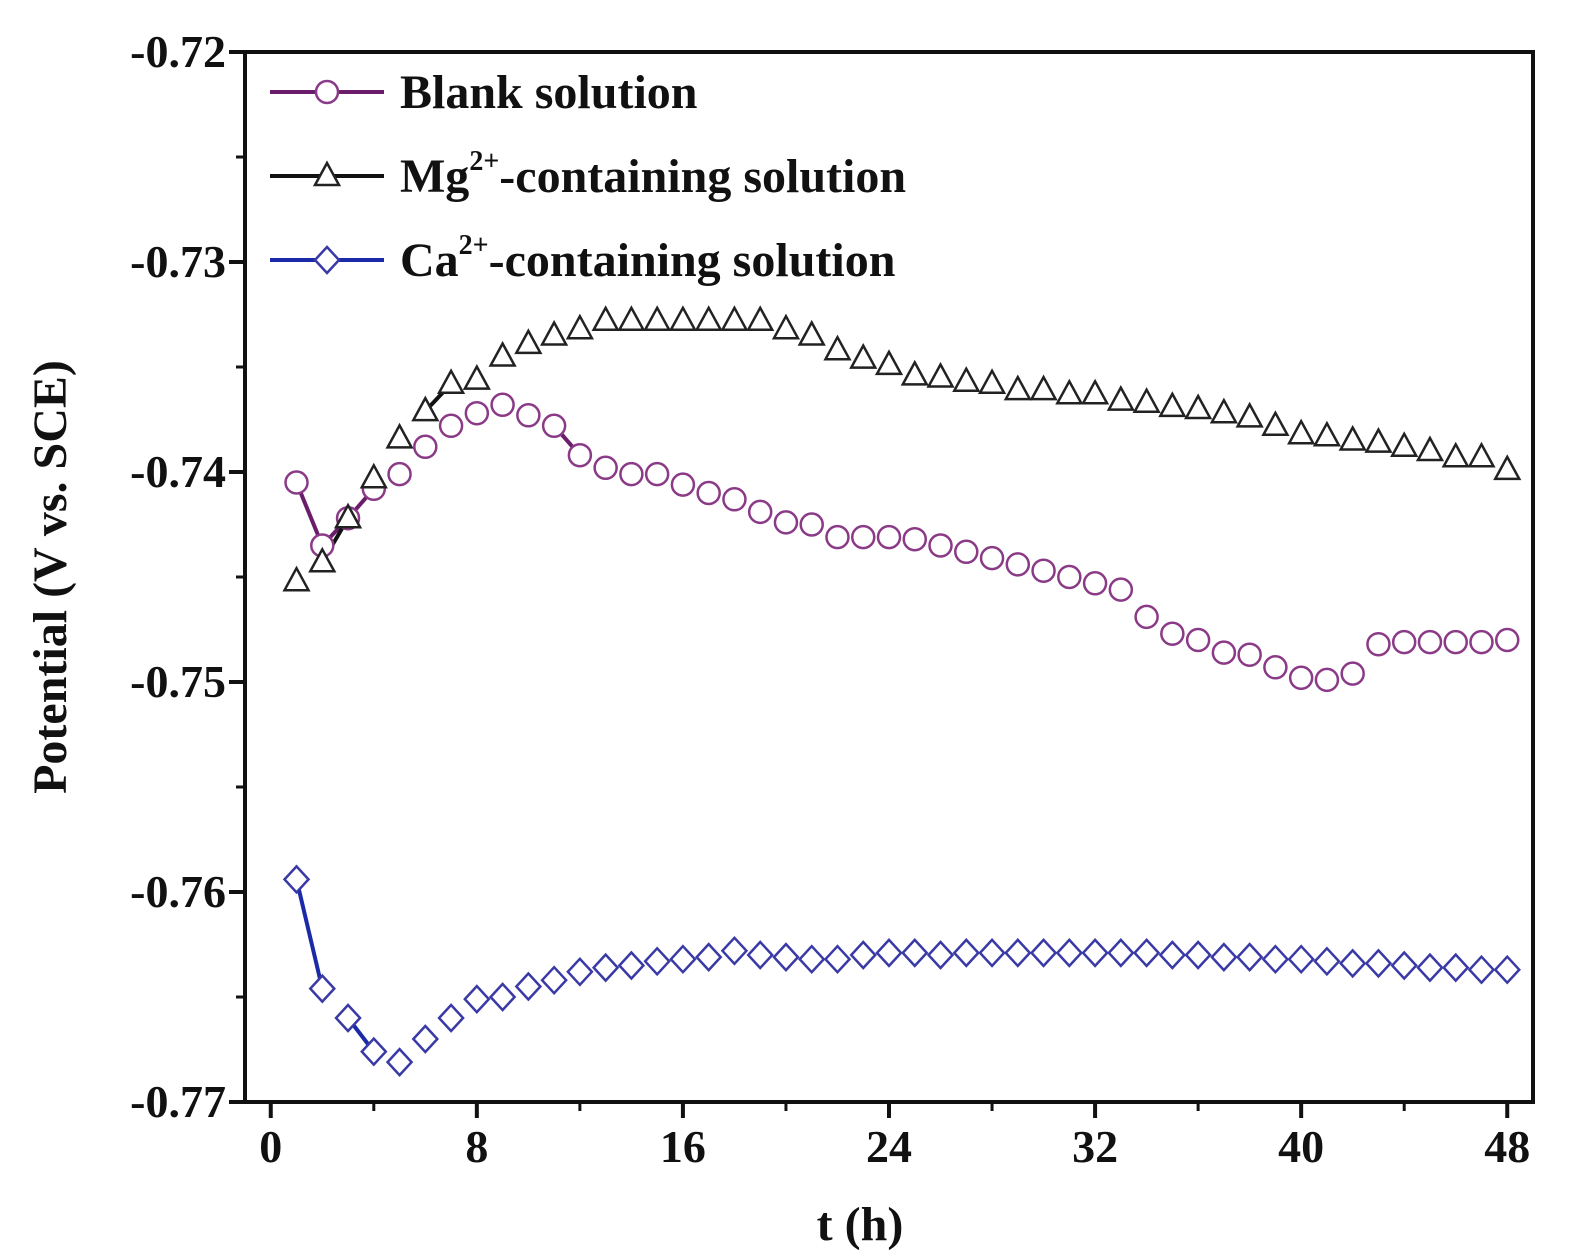  What do you see at coordinates (178, 1101) in the screenshot?
I see `y-tick-label: -0.77` at bounding box center [178, 1101].